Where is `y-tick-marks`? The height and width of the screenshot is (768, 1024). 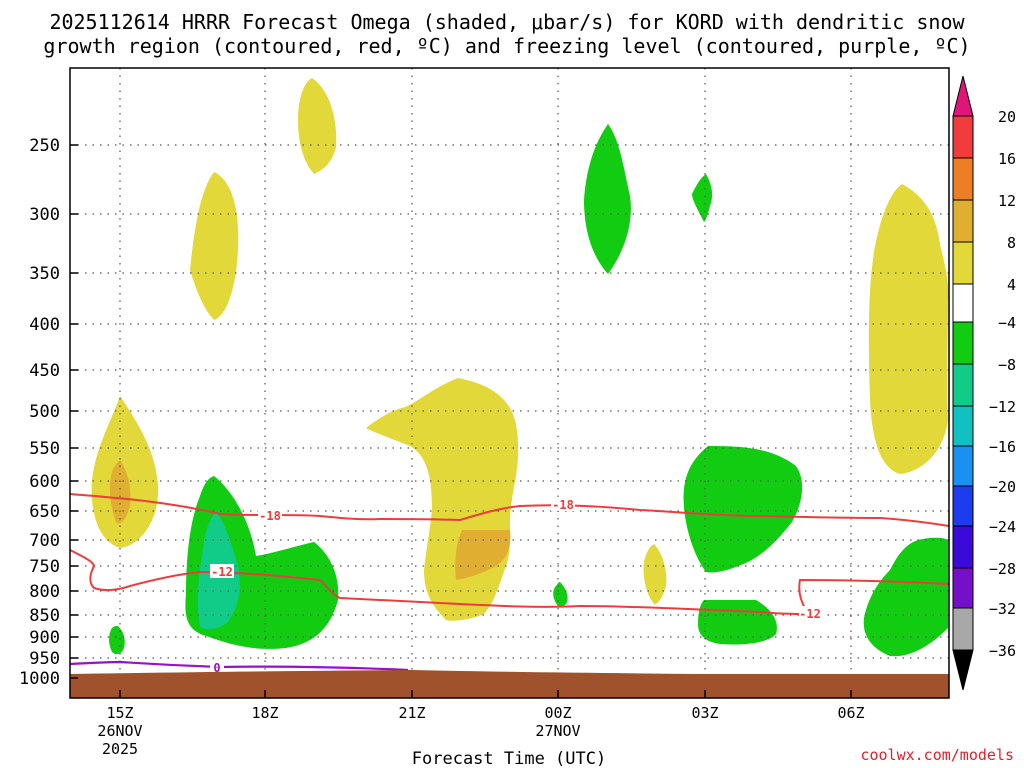 y-tick-marks is located at coordinates (74, 411).